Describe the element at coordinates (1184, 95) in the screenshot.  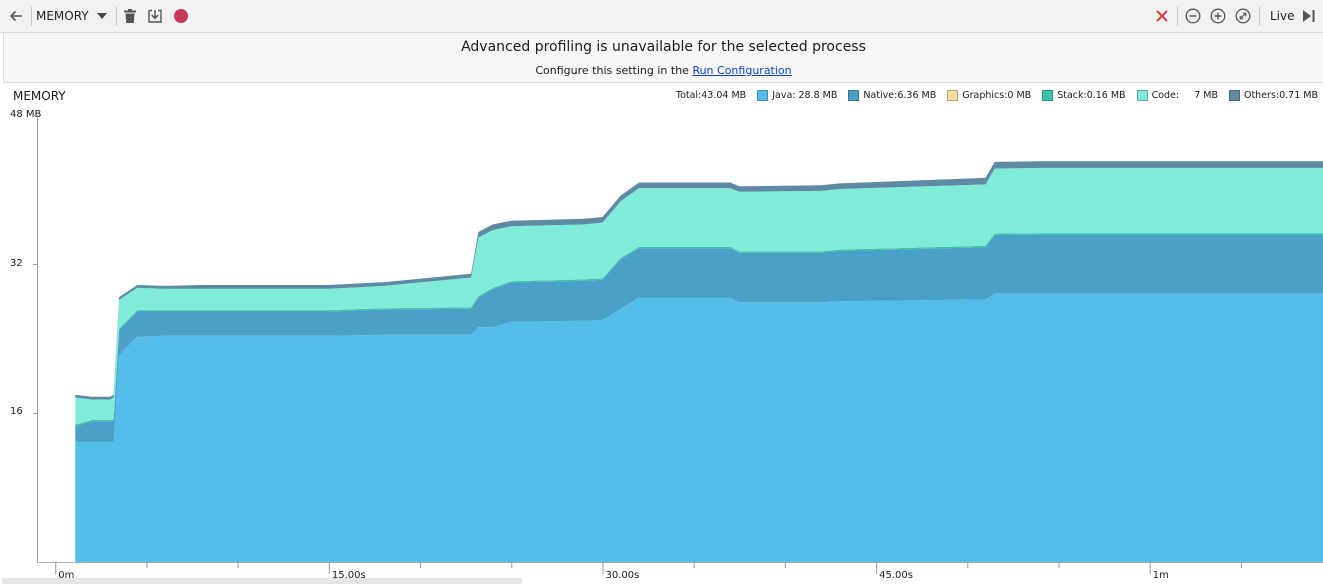
I see `legend-label: Code: 7 MB` at that location.